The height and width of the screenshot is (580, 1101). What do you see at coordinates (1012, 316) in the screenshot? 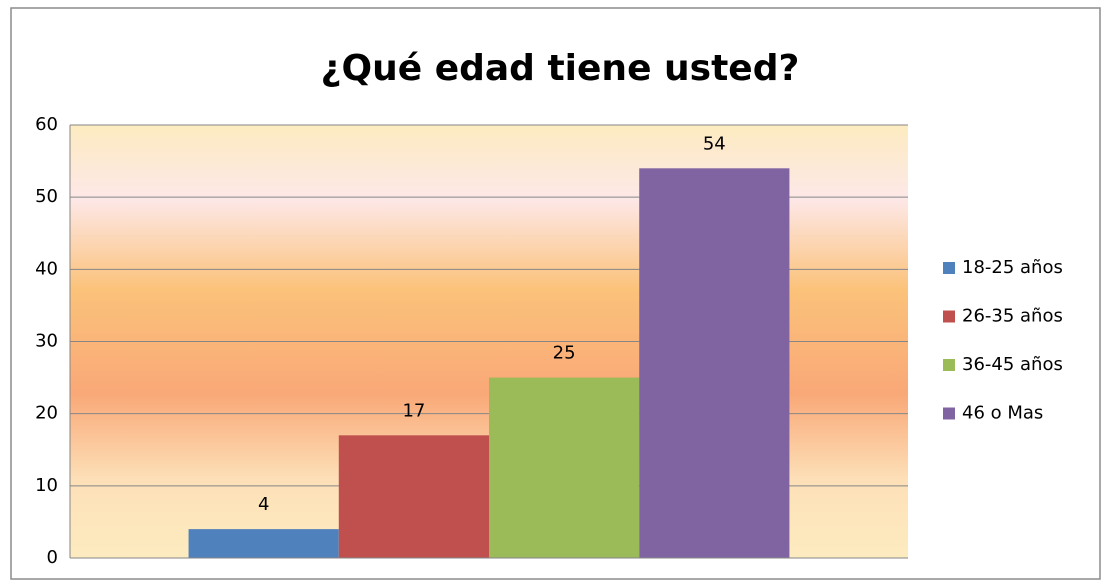
I see `legend-label: 26-35 años` at bounding box center [1012, 316].